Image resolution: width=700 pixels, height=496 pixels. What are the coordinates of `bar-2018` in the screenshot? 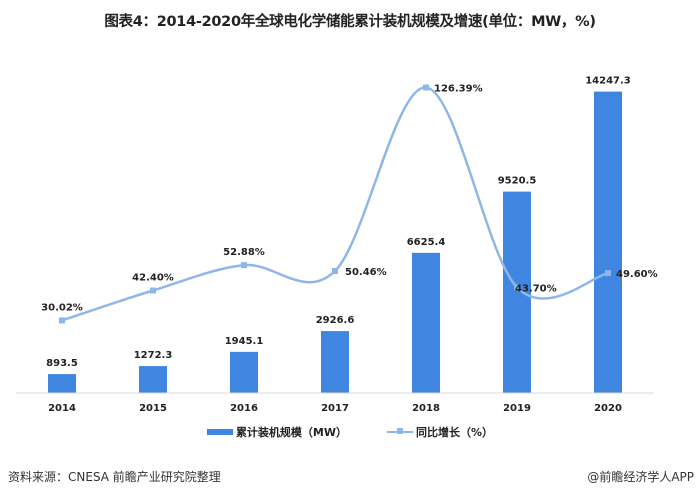 It's located at (426, 322).